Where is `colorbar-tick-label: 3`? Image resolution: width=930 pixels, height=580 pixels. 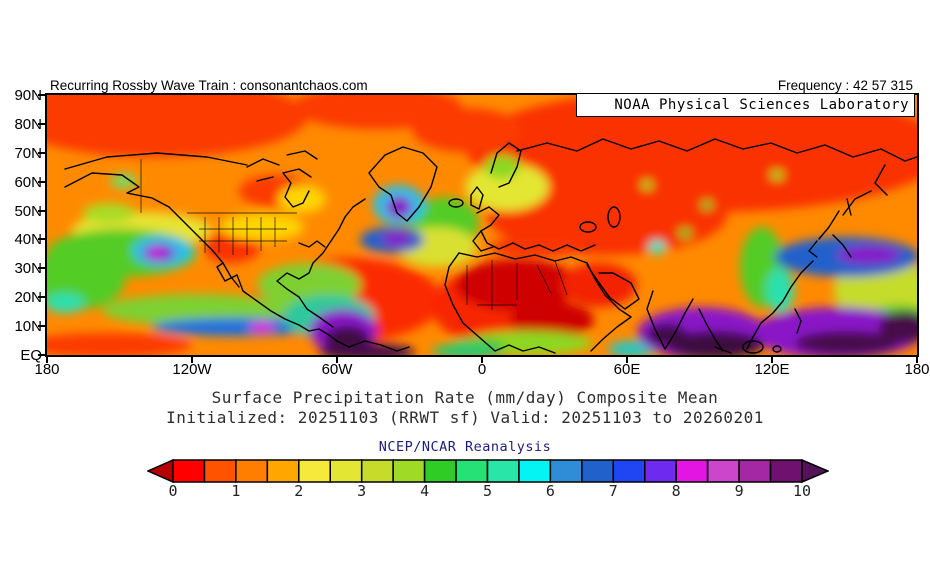 colorbar-tick-label: 3 is located at coordinates (362, 491).